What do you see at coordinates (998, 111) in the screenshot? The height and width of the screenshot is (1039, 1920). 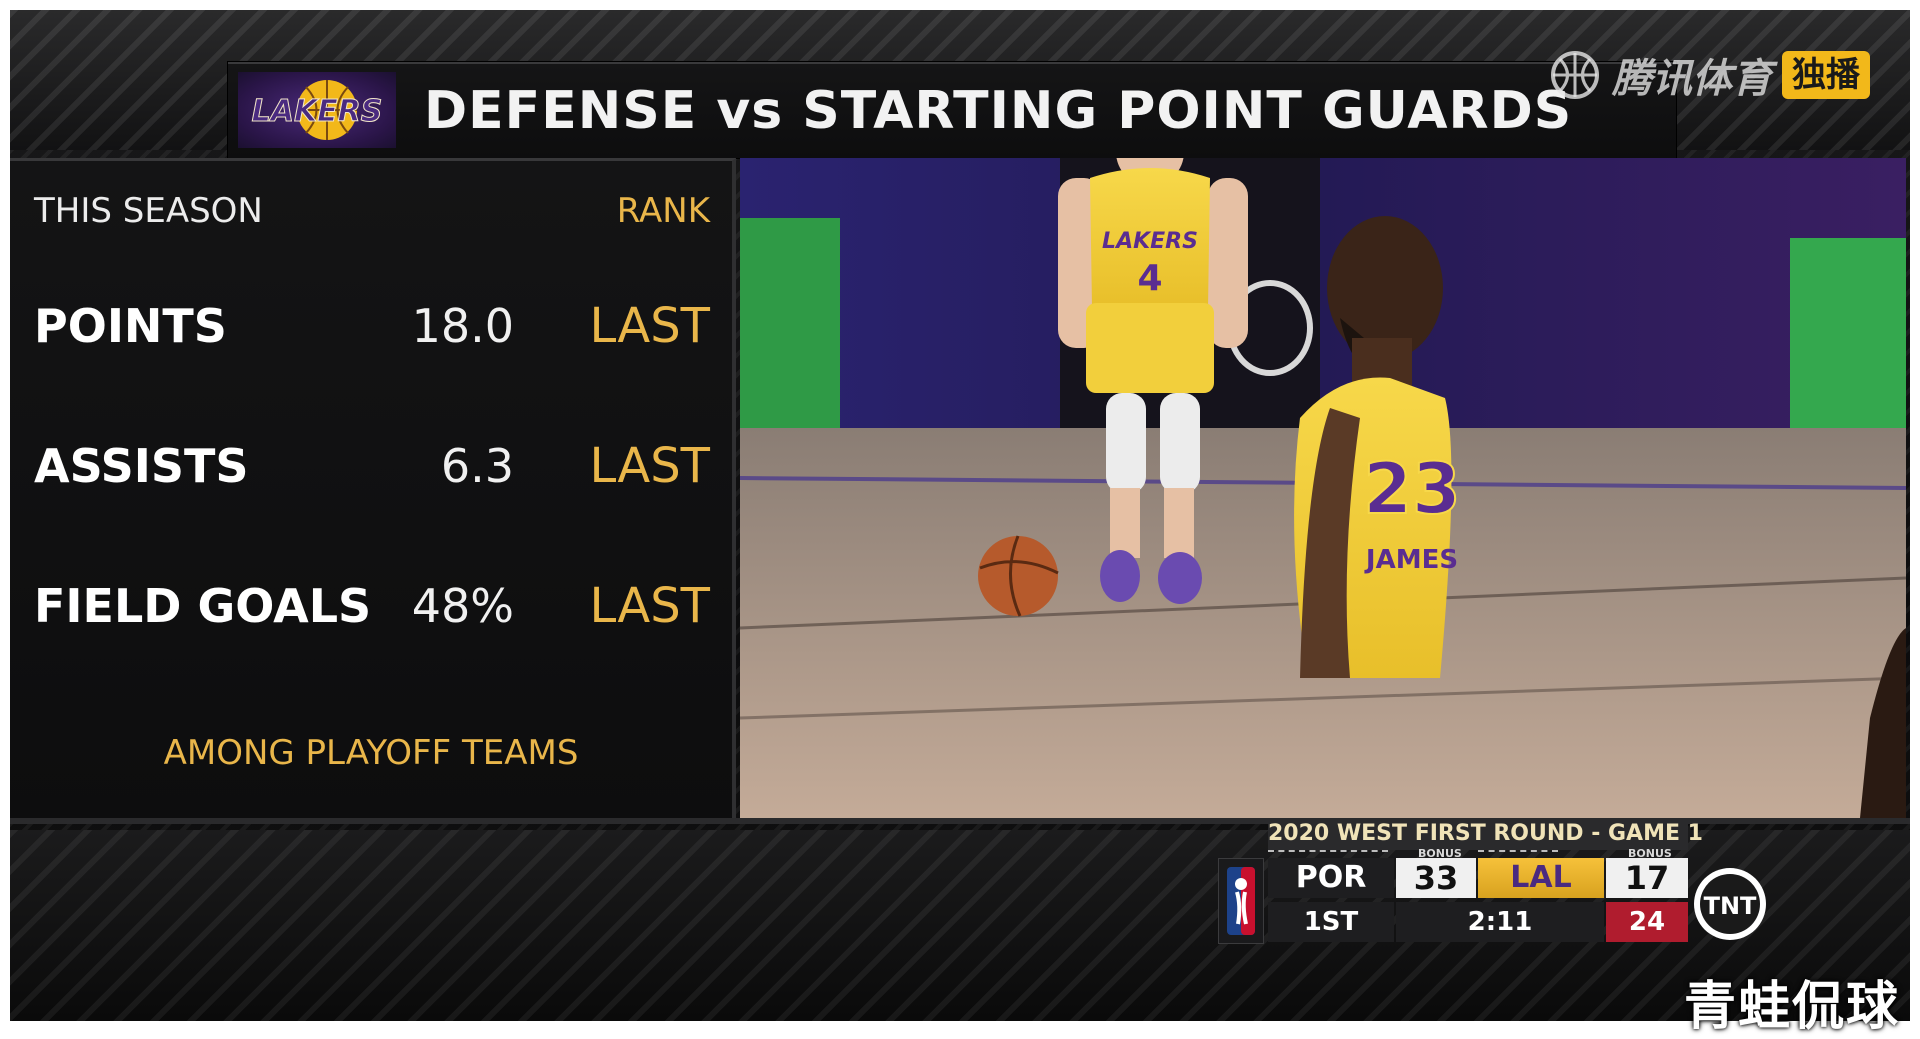 I see `page-title: DEFENSE vs STARTING POINT GUARDS` at bounding box center [998, 111].